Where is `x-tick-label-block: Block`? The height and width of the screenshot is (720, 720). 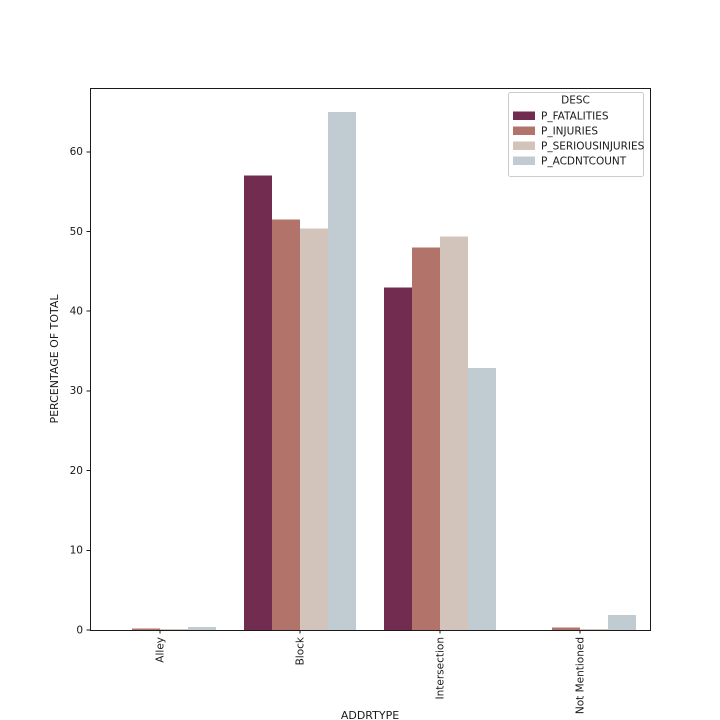
x-tick-label-block: Block is located at coordinates (300, 650).